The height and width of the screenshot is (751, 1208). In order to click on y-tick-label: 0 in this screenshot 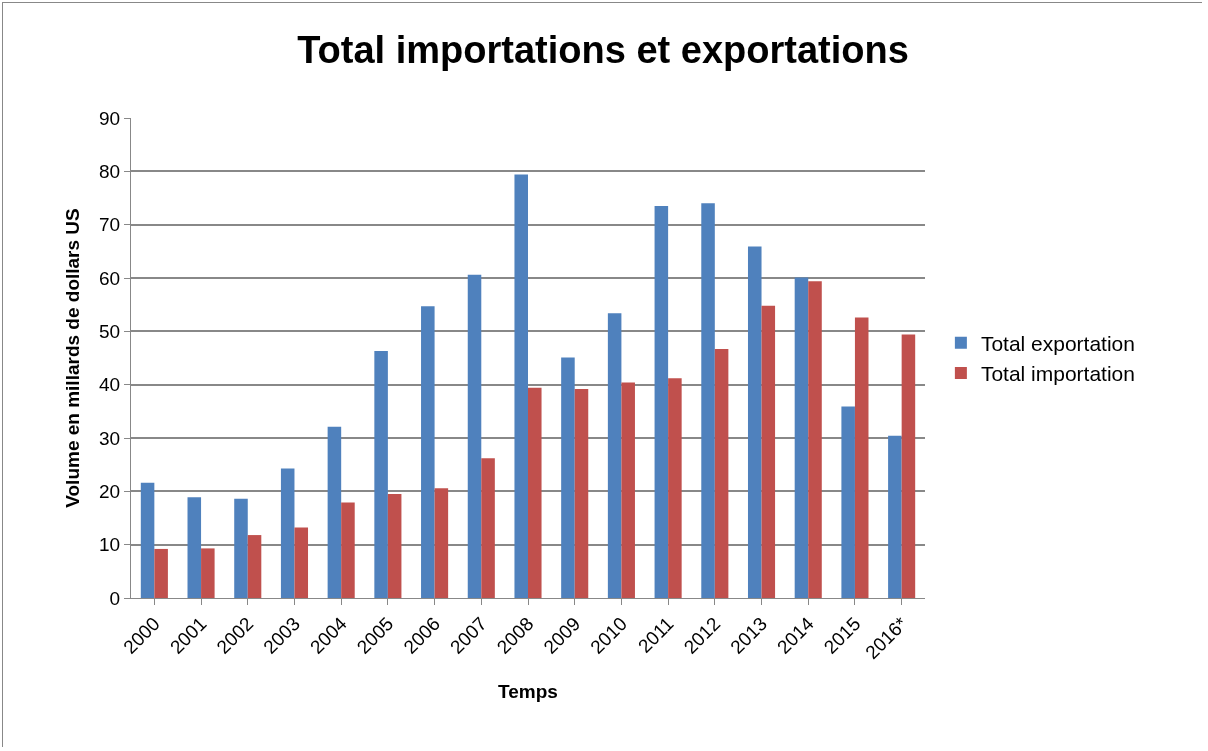, I will do `click(115, 598)`.